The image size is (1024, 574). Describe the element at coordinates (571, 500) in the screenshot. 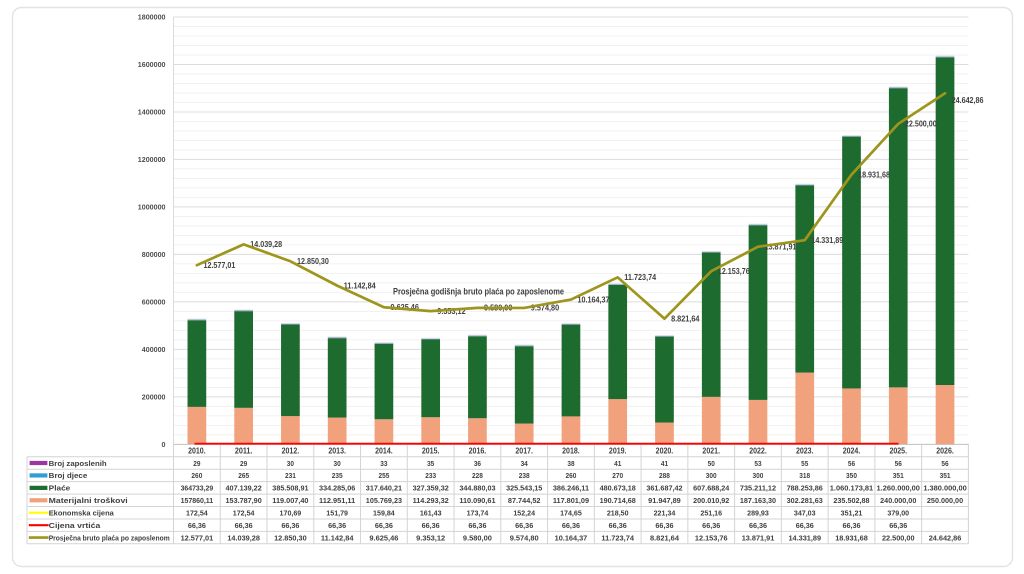

I see `svg-text: 117.801,09` at that location.